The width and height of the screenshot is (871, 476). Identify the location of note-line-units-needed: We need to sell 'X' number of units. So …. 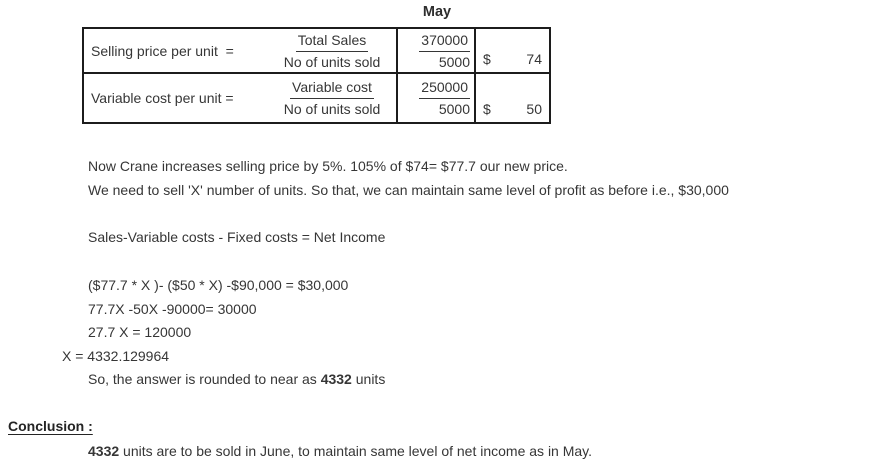
(408, 190).